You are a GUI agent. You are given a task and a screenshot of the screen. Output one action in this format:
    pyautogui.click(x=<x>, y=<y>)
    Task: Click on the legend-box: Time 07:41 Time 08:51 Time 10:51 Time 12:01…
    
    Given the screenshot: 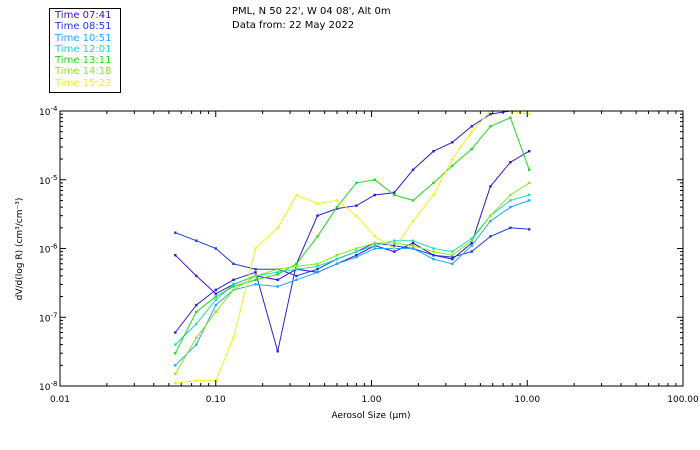 What is the action you would take?
    pyautogui.click(x=85, y=50)
    